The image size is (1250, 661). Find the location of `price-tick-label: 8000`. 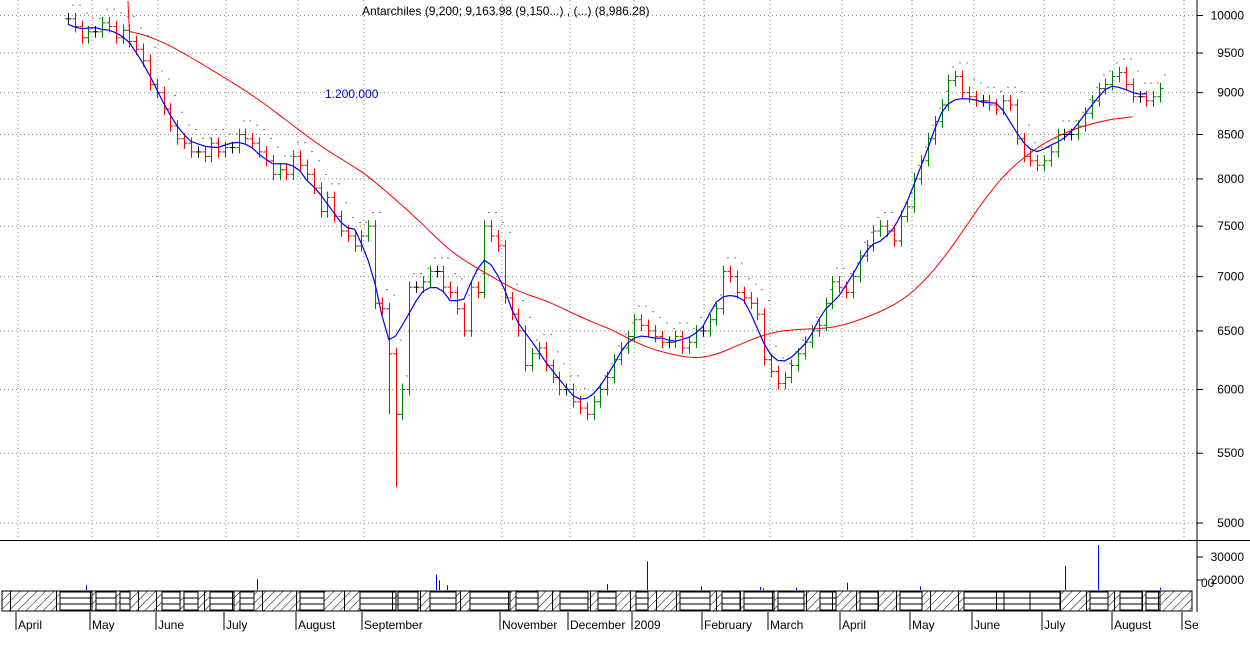

price-tick-label: 8000 is located at coordinates (1230, 179).